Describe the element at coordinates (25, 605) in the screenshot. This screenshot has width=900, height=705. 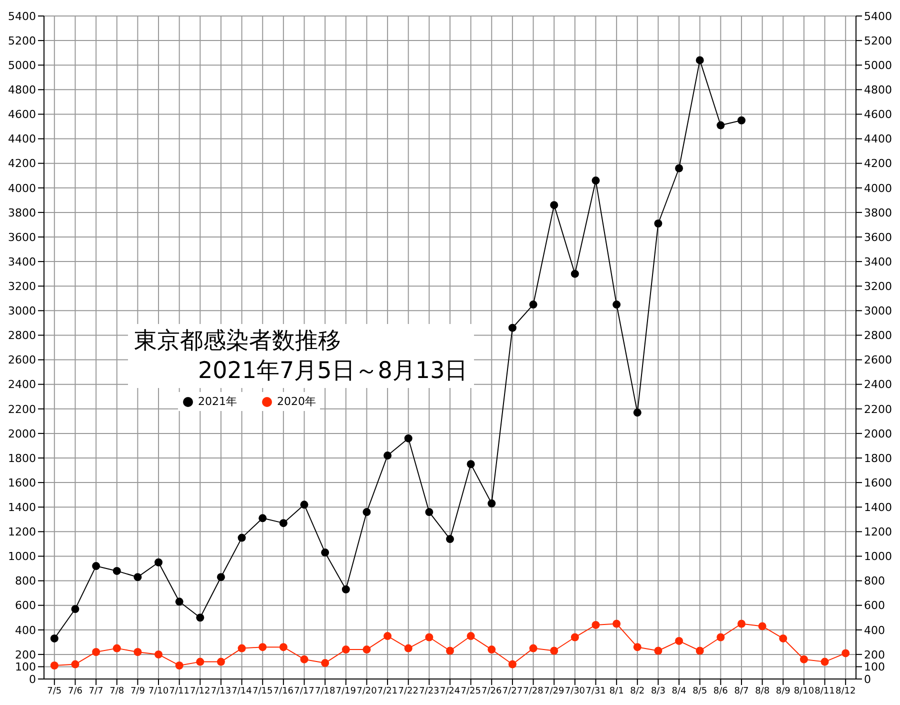
I see `y-tick-label: 600` at that location.